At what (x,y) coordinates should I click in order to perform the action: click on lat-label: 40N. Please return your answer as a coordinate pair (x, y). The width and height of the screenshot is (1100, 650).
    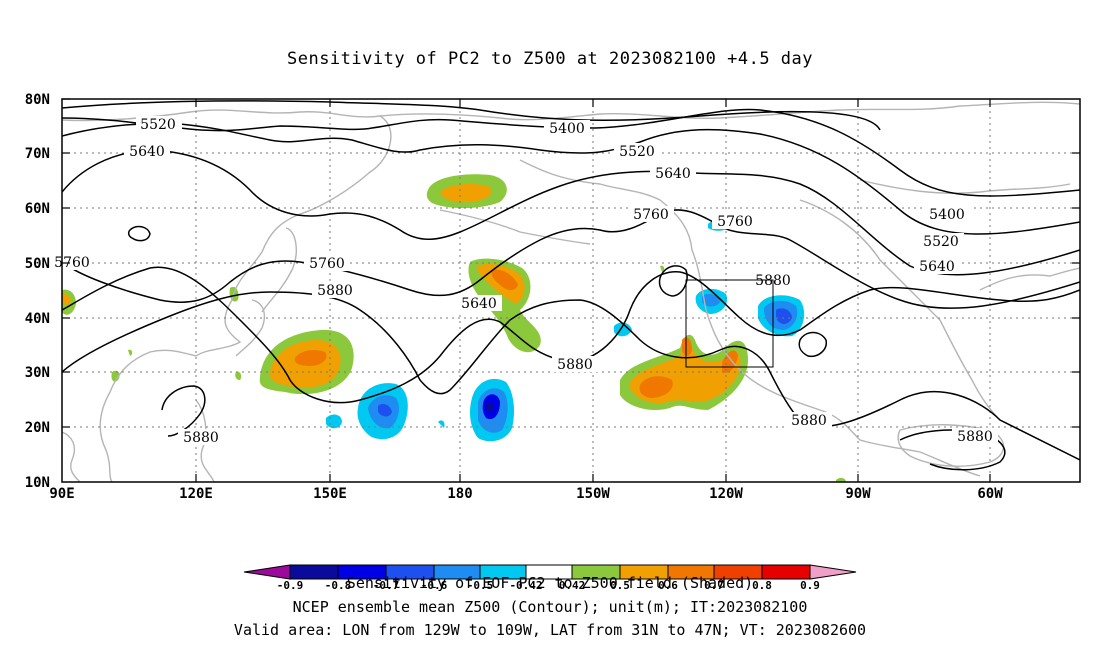
    Looking at the image, I should click on (37, 319).